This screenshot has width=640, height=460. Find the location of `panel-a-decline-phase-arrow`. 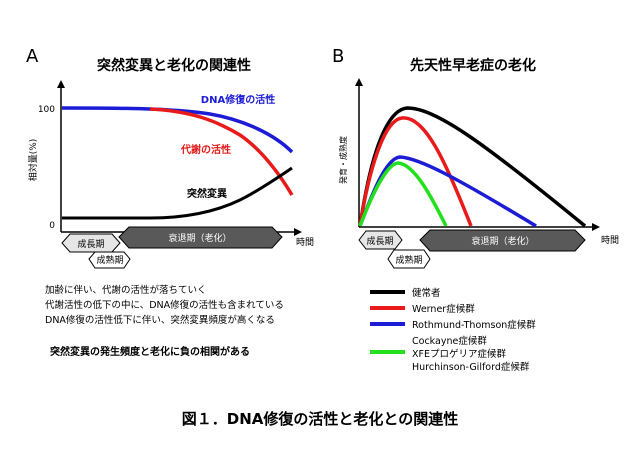

panel-a-decline-phase-arrow is located at coordinates (200, 237).